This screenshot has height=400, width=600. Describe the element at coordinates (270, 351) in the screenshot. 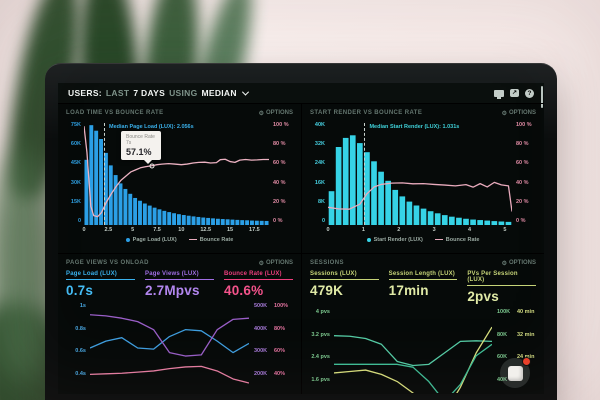

I see `axis-tick-pair: 300K 60%` at that location.